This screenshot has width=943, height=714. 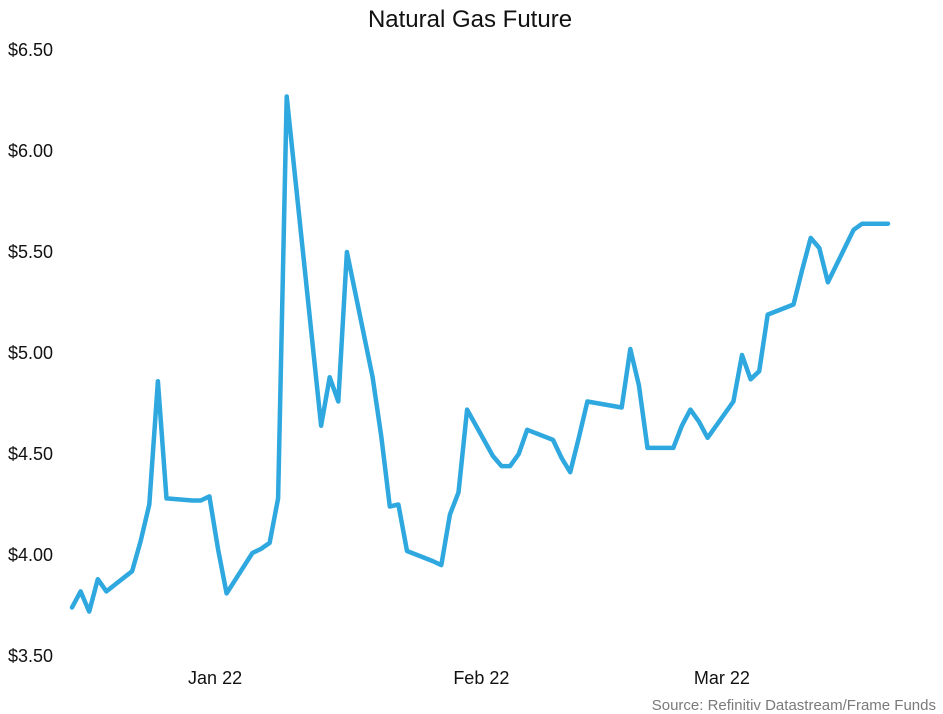 I want to click on x-axis-tick-labels: Jan 22 Feb 22 Mar 22, so click(x=469, y=678).